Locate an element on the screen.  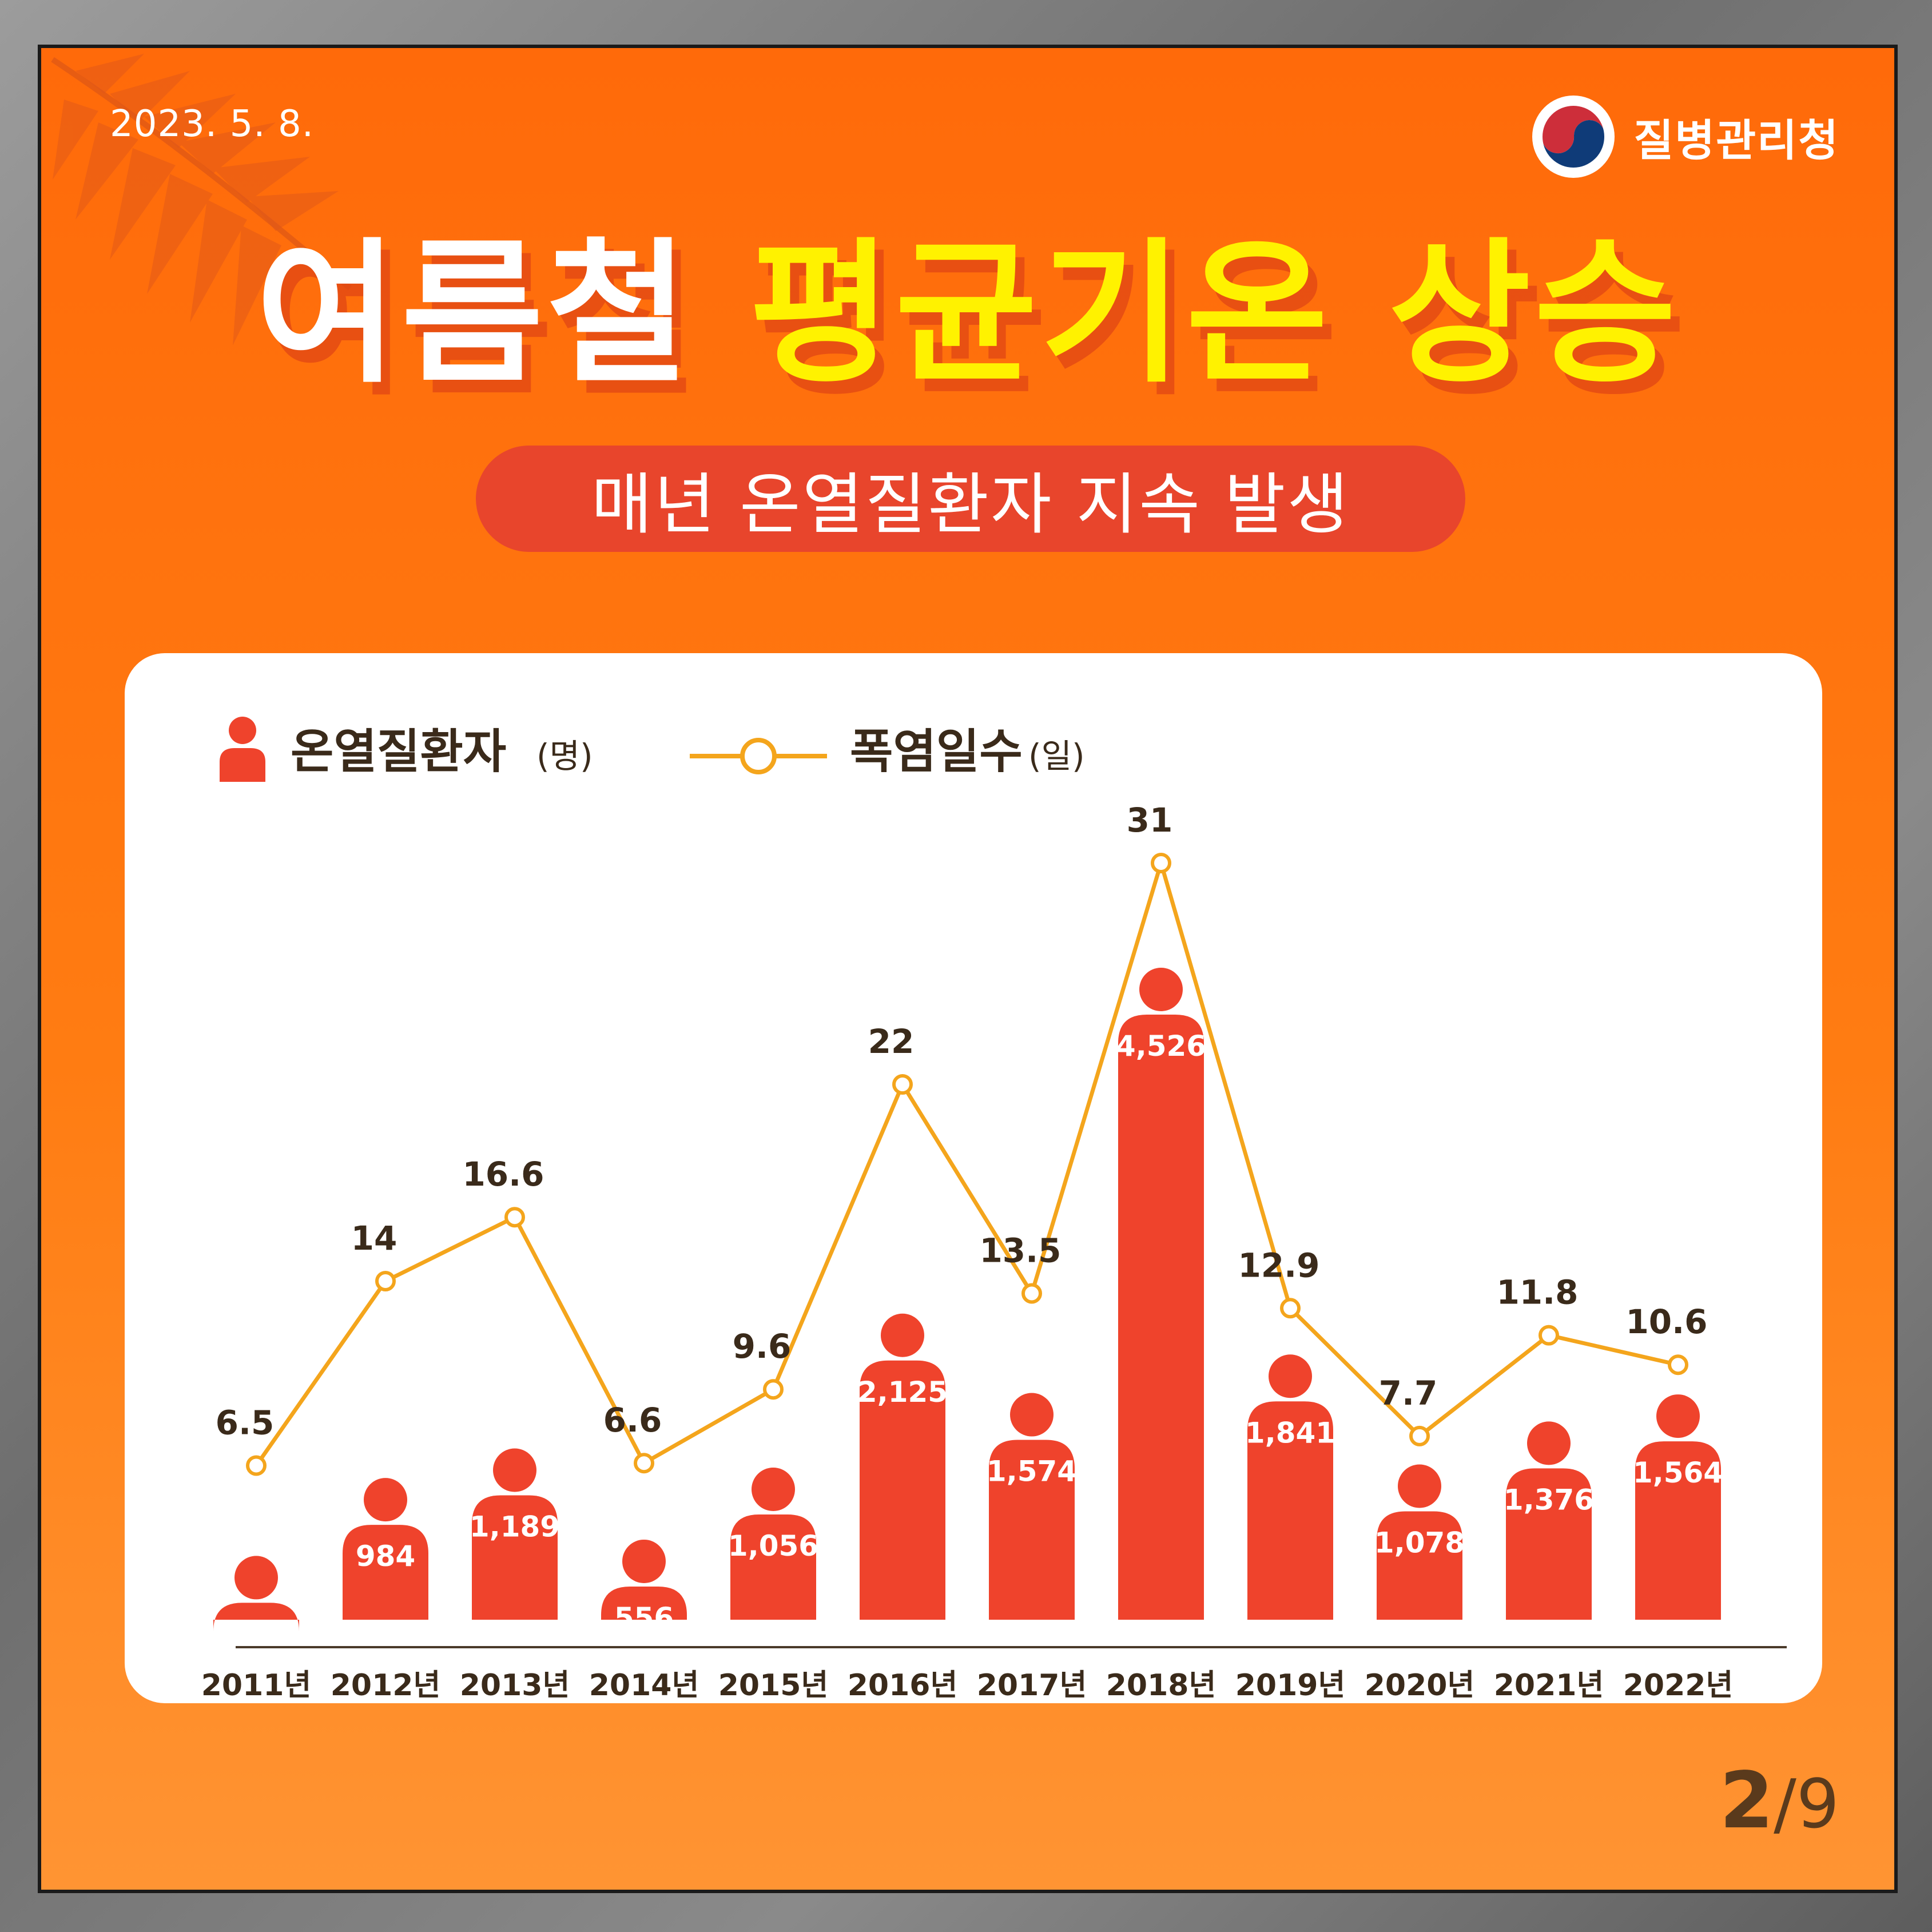
legend-bar-label: 온열질환자 is located at coordinates (398, 752).